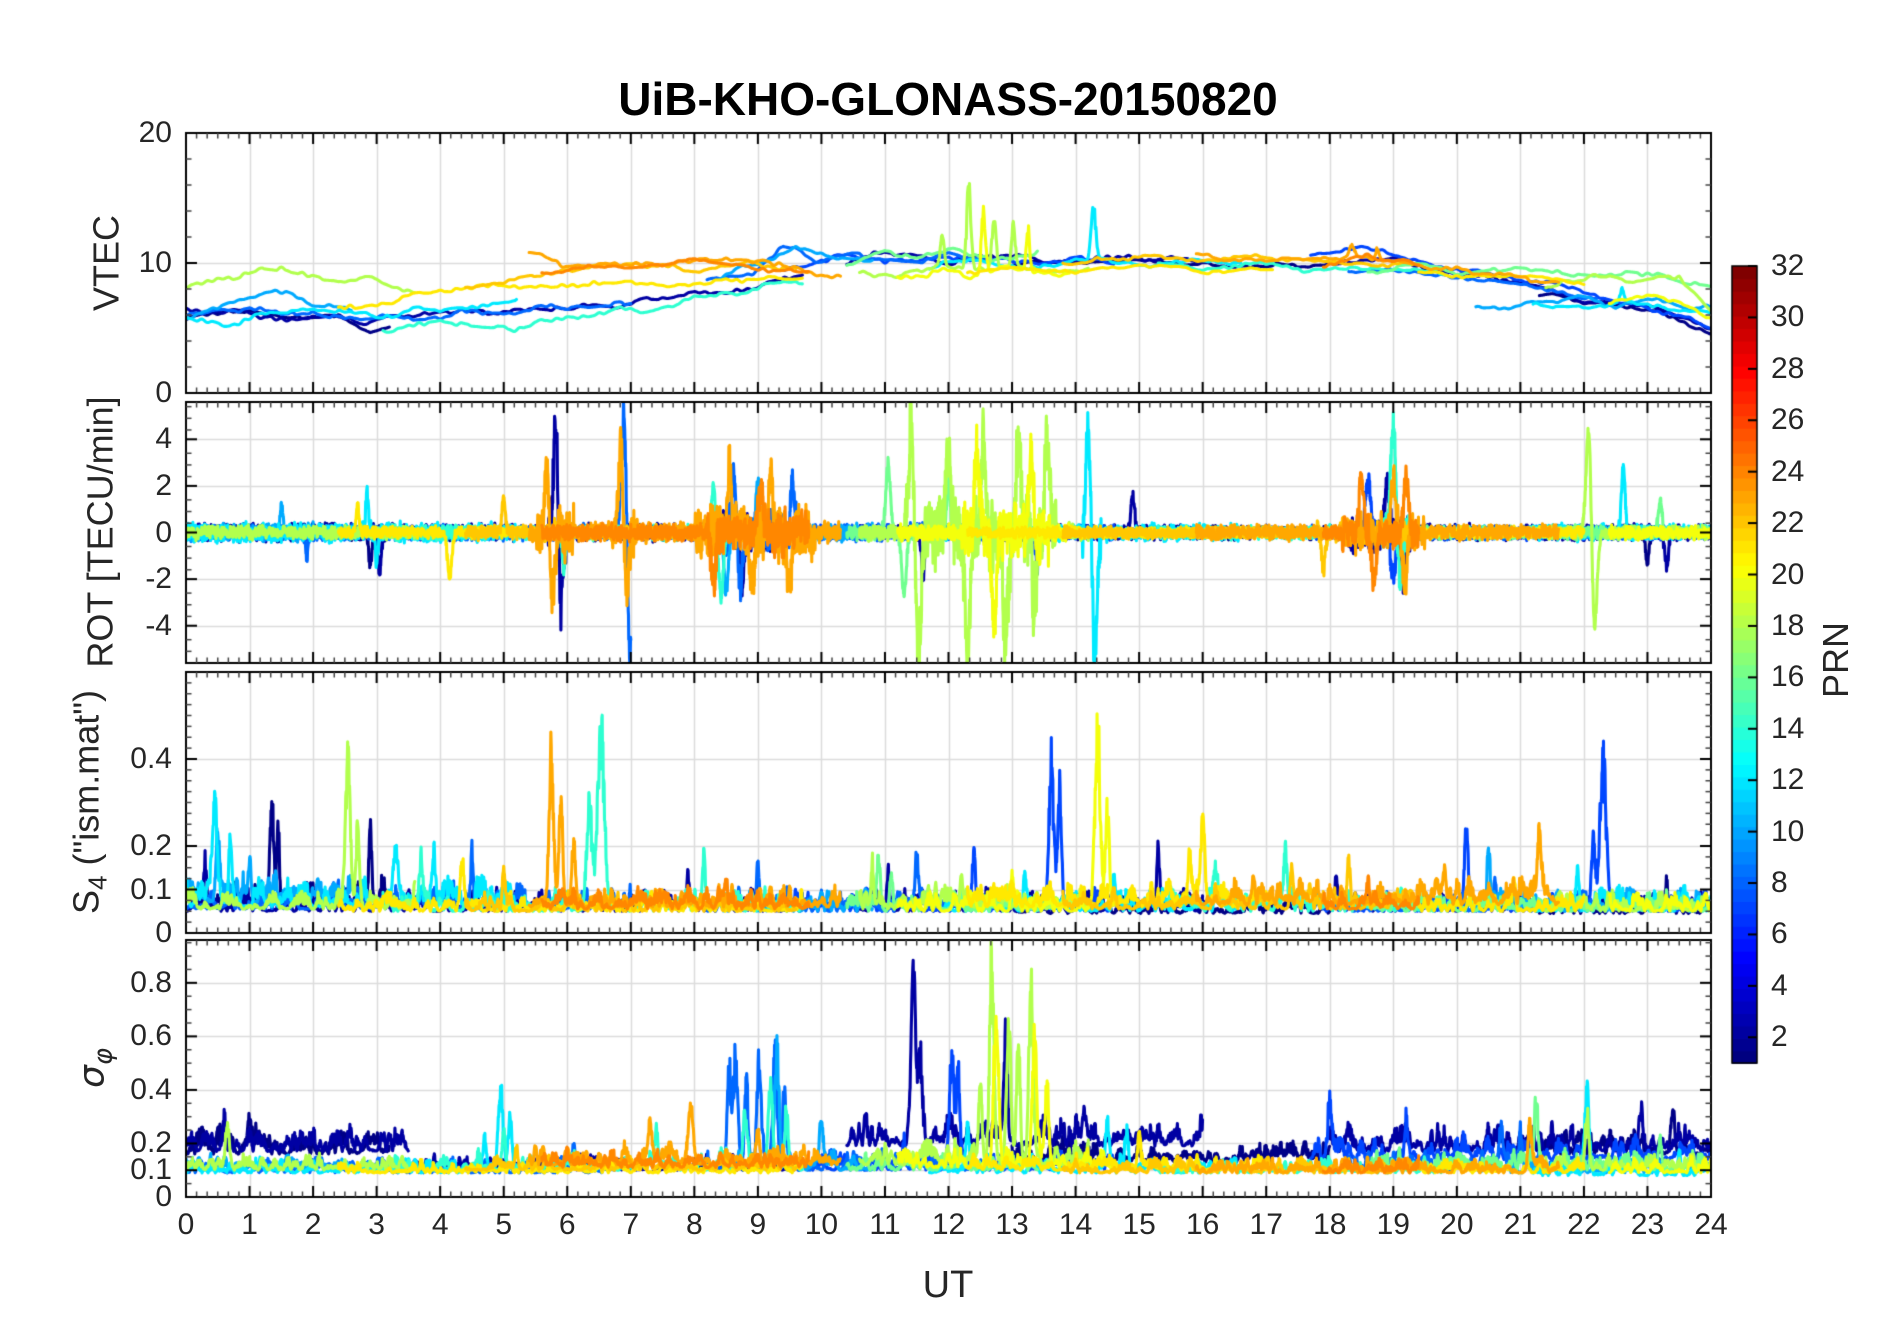 This screenshot has height=1330, width=1902. What do you see at coordinates (1266, 1224) in the screenshot?
I see `x-tick-label: 17` at bounding box center [1266, 1224].